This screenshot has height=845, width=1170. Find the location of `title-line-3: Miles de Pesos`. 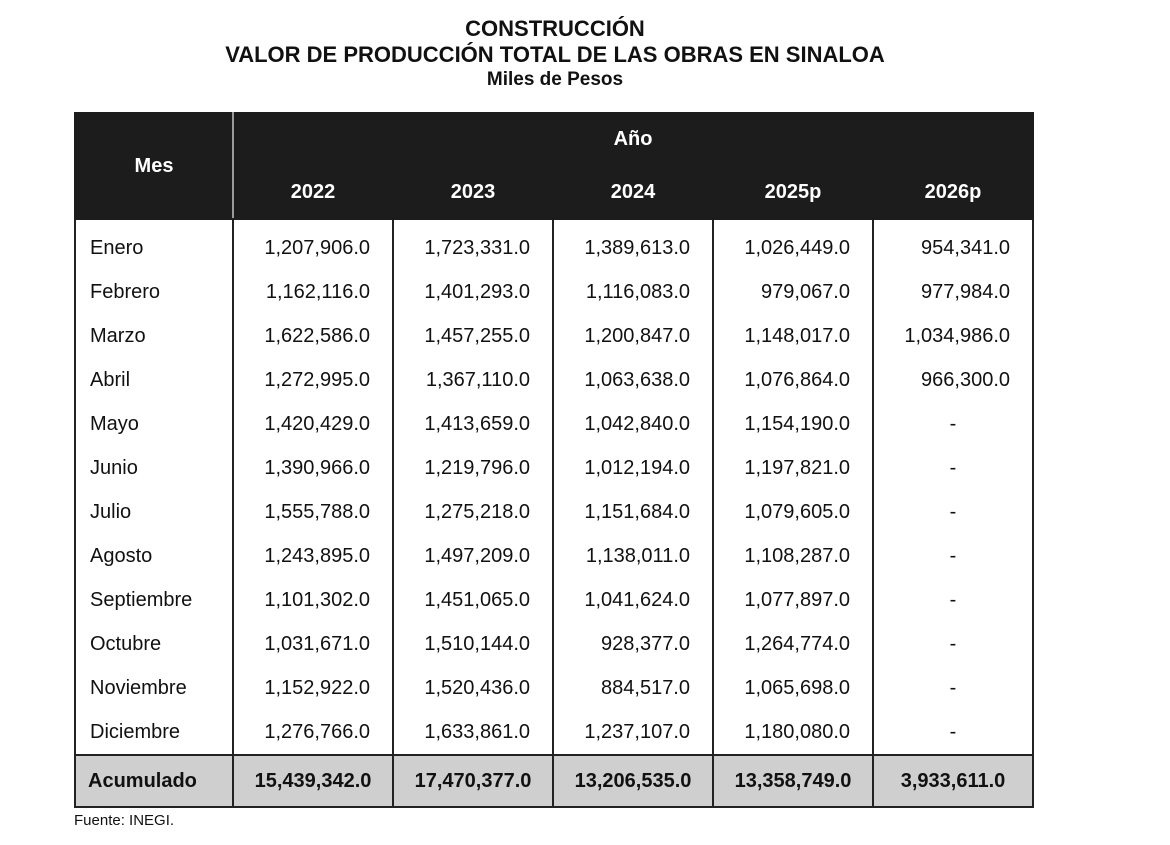

title-line-3: Miles de Pesos is located at coordinates (555, 79).